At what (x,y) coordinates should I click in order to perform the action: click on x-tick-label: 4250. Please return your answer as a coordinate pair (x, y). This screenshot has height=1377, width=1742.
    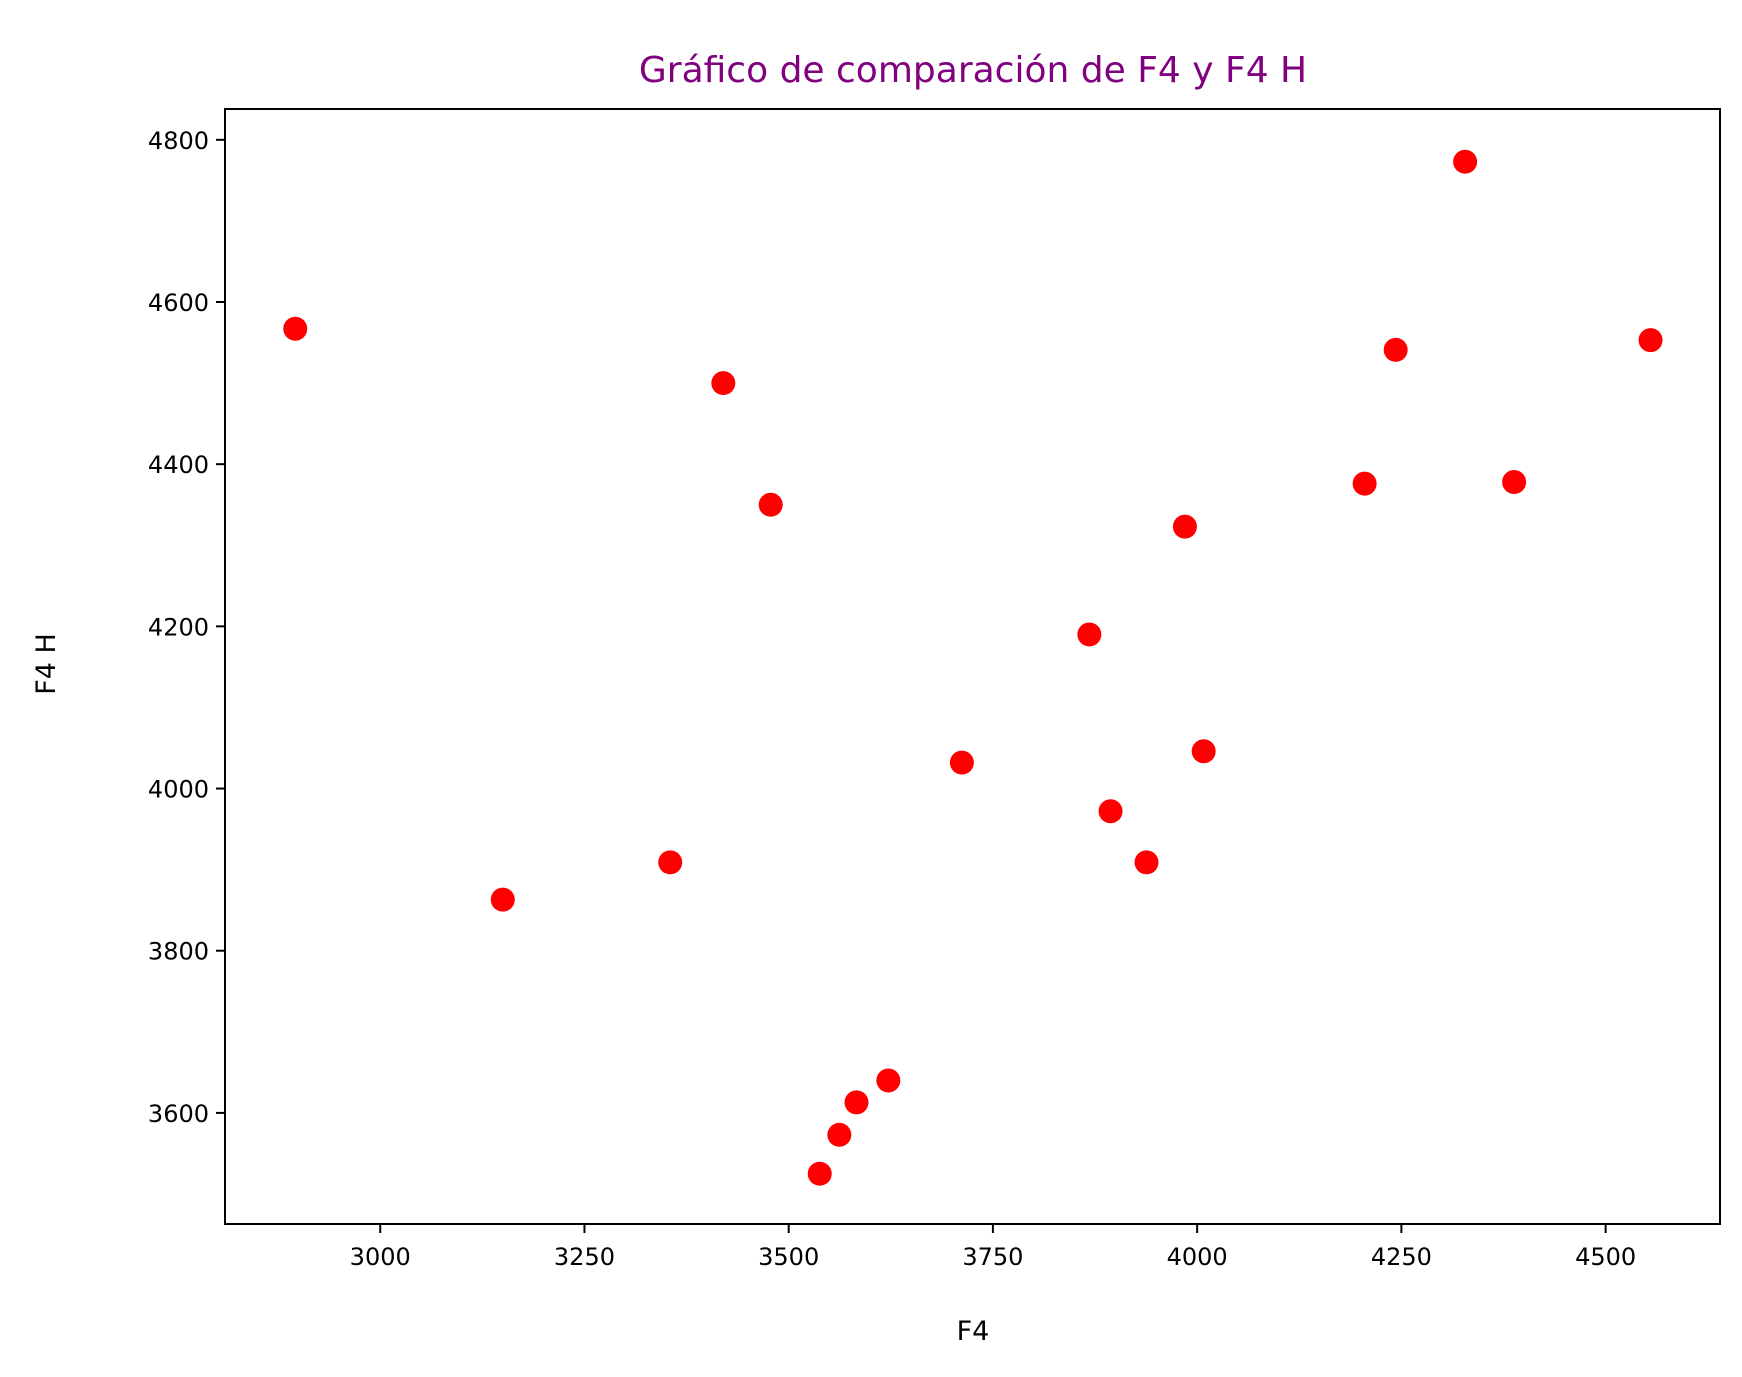
    Looking at the image, I should click on (1401, 1257).